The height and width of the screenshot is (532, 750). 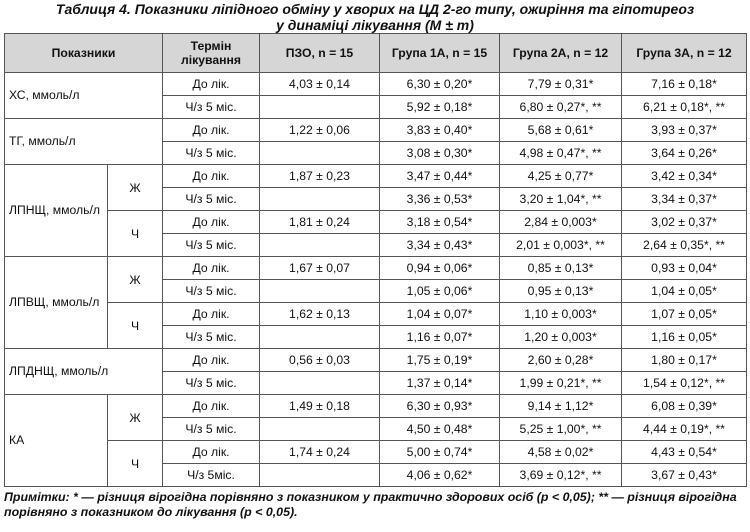 I want to click on pzo-cell: 1,62 ± 0,13, so click(x=319, y=314).